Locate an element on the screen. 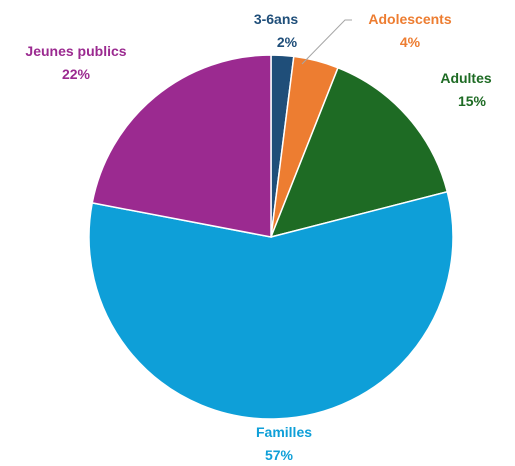 This screenshot has width=515, height=466. slice-label-name: Jeunes publics is located at coordinates (75, 51).